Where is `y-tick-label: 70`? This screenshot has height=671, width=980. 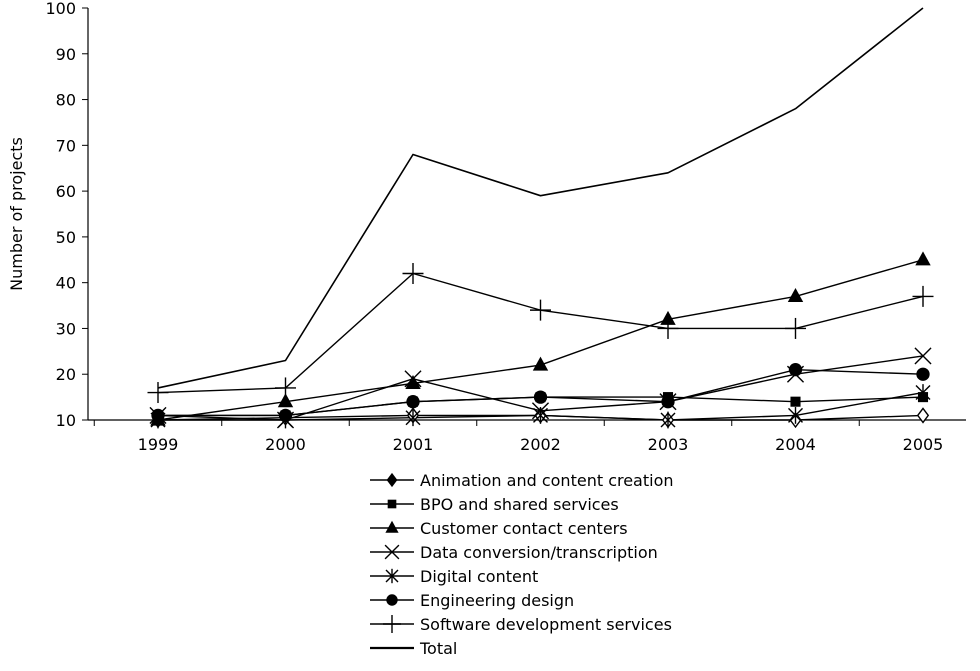
y-tick-label: 70 is located at coordinates (66, 145).